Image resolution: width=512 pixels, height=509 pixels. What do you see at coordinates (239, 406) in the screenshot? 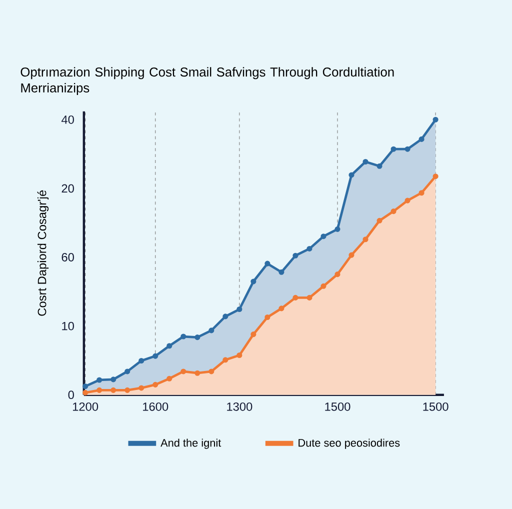
I see `x-tick-label: 1300` at bounding box center [239, 406].